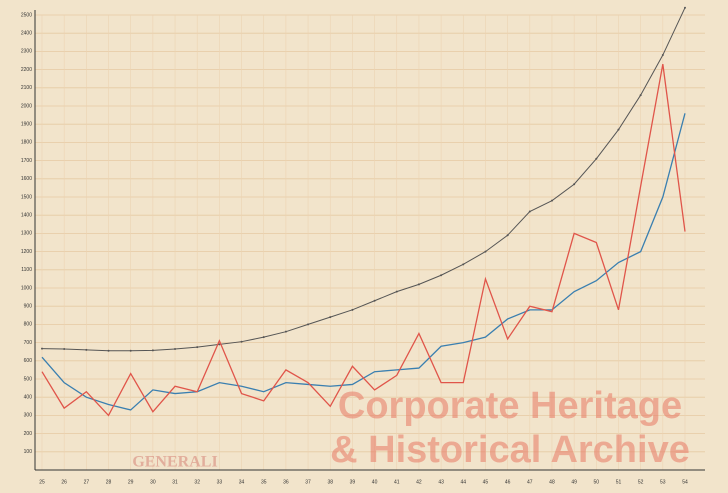 Image resolution: width=728 pixels, height=493 pixels. Describe the element at coordinates (353, 482) in the screenshot. I see `x-tick-label: 39` at that location.